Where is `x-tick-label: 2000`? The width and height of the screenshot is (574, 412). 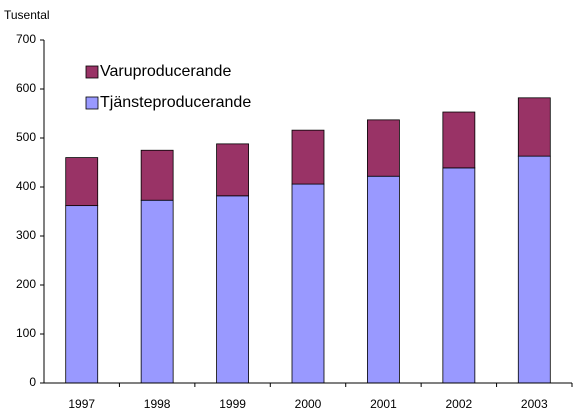 x-tick-label: 2000 is located at coordinates (308, 404).